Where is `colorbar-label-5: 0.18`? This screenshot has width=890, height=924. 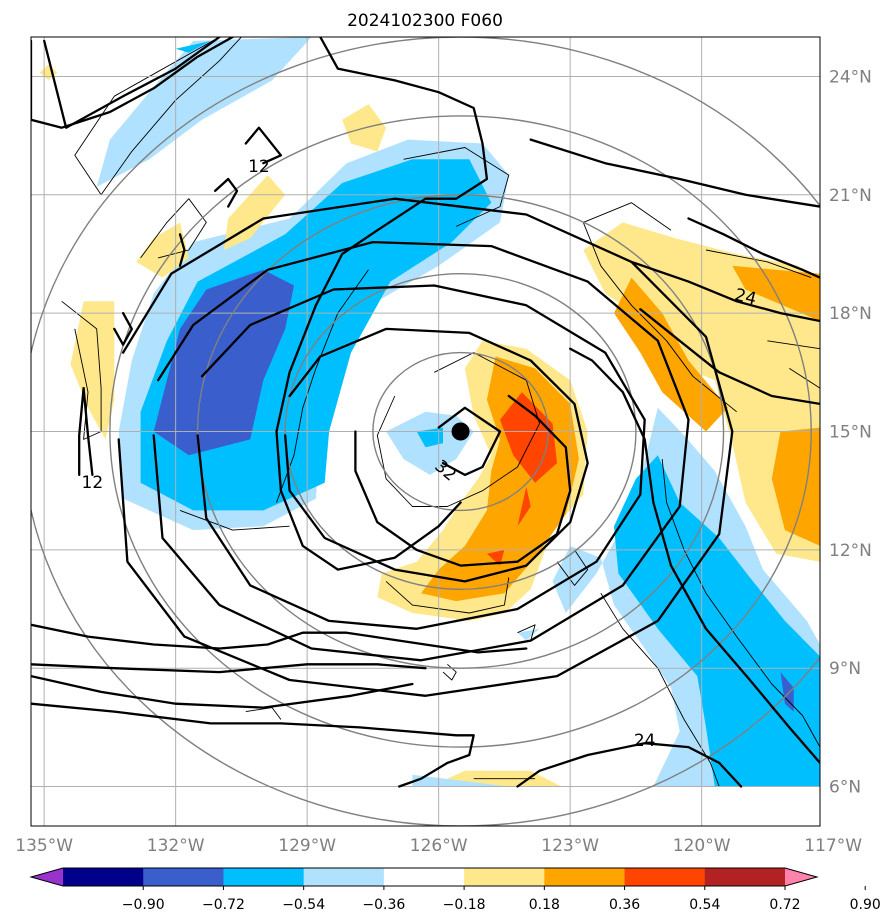
colorbar-label-5: 0.18 is located at coordinates (544, 905).